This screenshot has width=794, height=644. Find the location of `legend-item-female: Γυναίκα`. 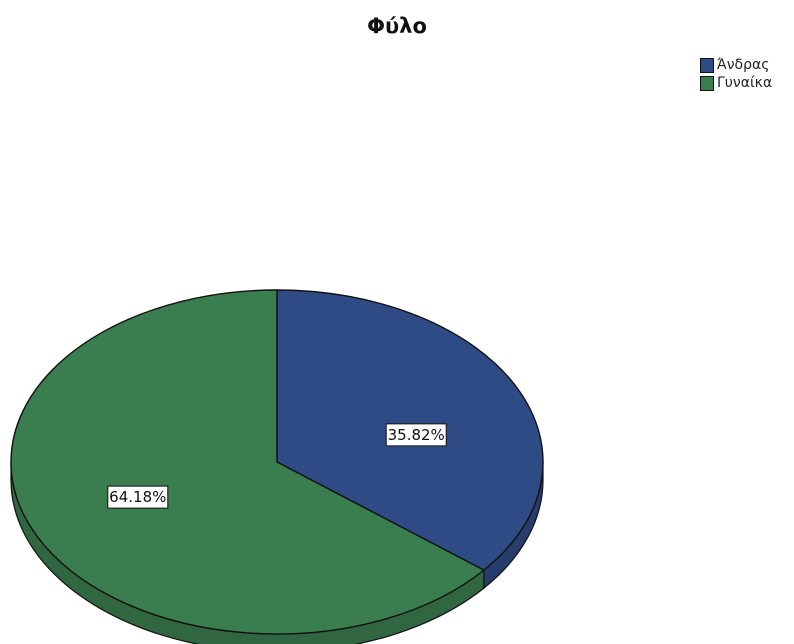

legend-item-female: Γυναίκα is located at coordinates (736, 83).